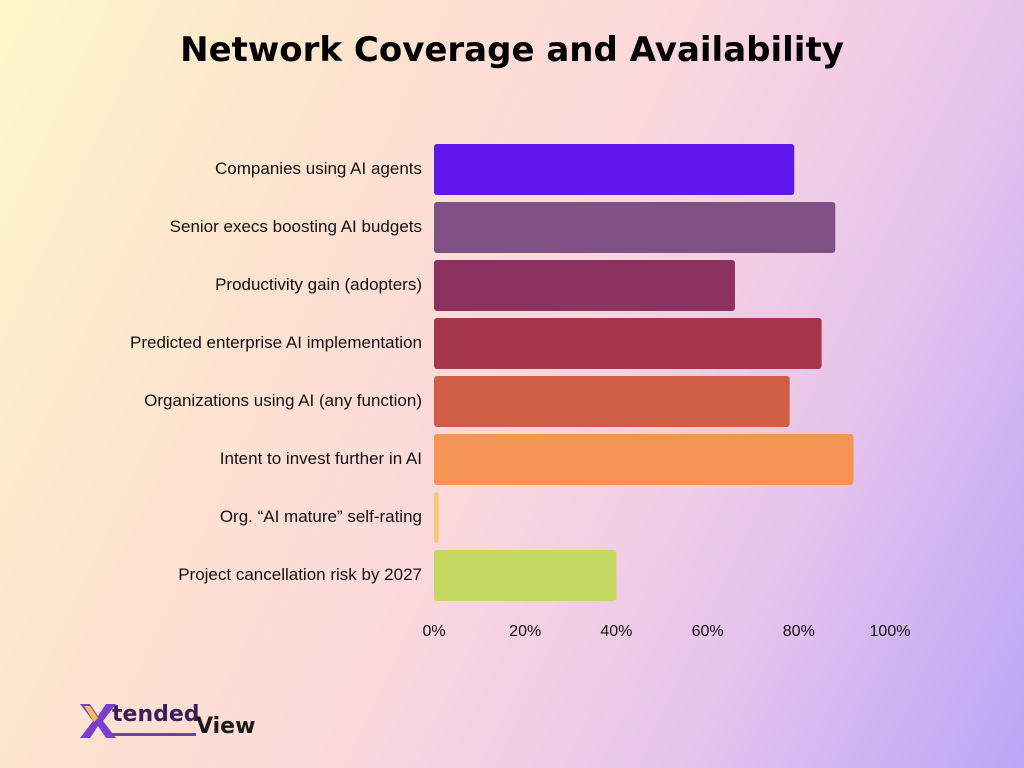 This screenshot has height=768, width=1024. What do you see at coordinates (276, 342) in the screenshot?
I see `category-label-3: Predicted enterprise AI implementation` at bounding box center [276, 342].